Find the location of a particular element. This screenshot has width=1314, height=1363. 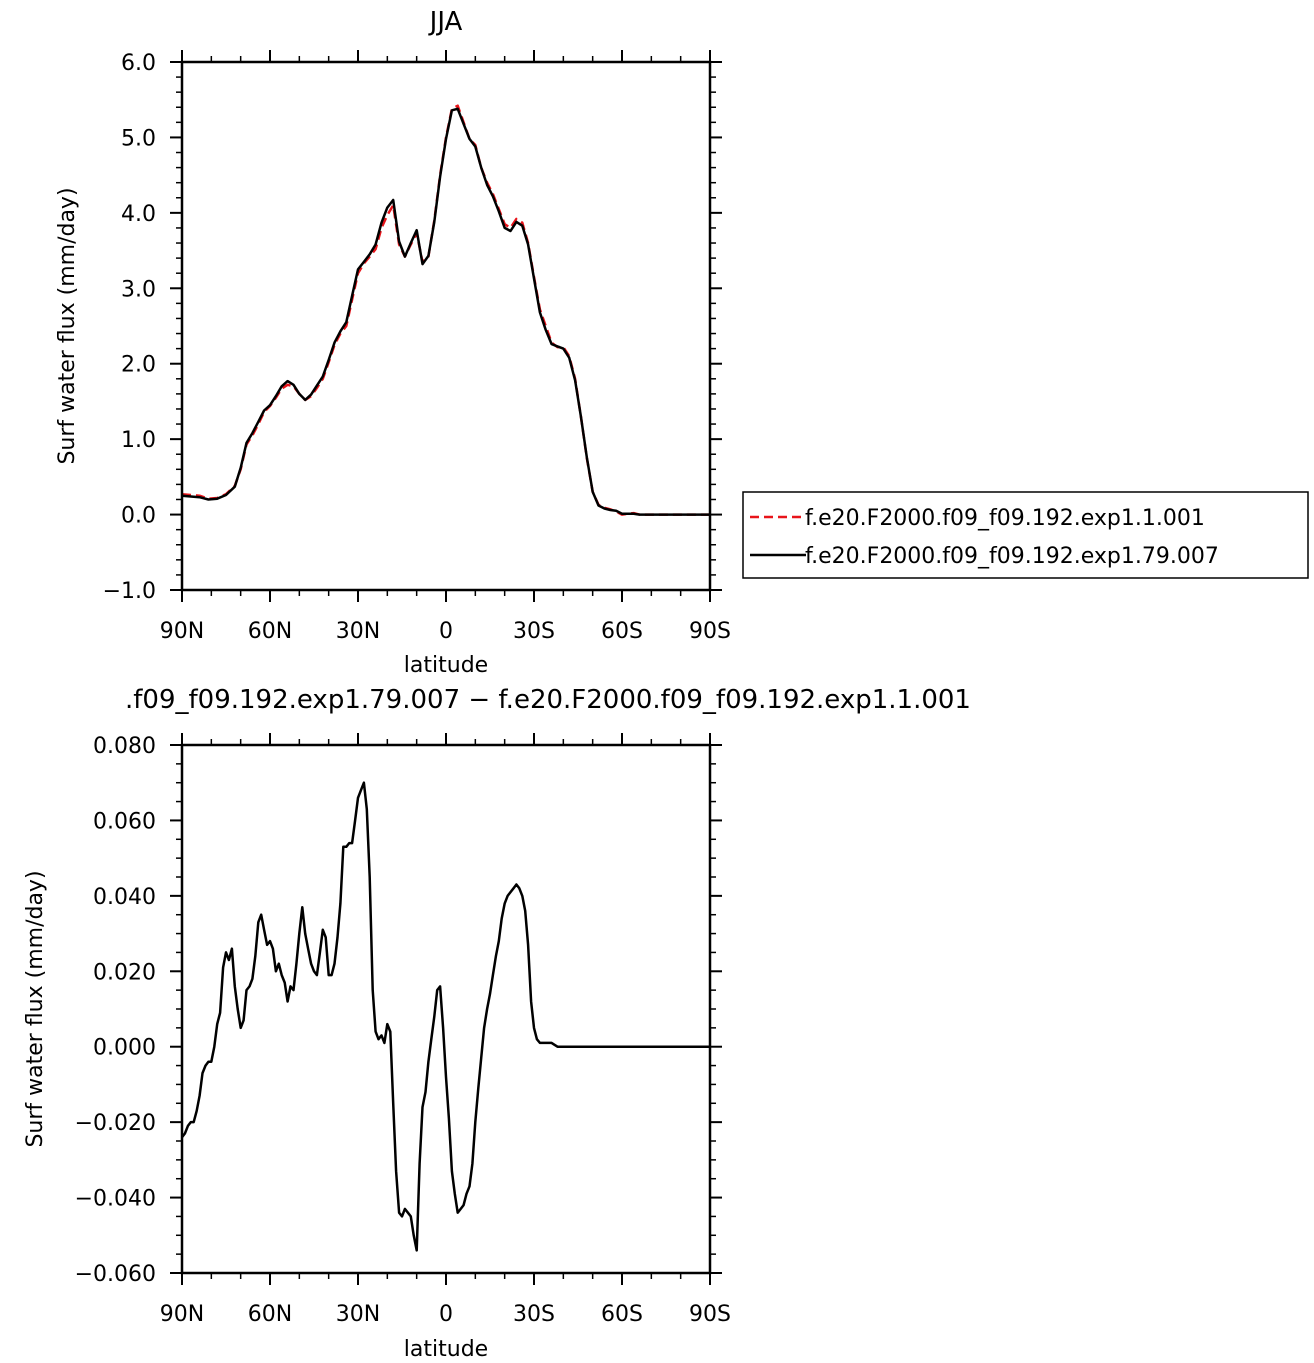

top-chart-y-tick-label: 0.0 is located at coordinates (138, 516).